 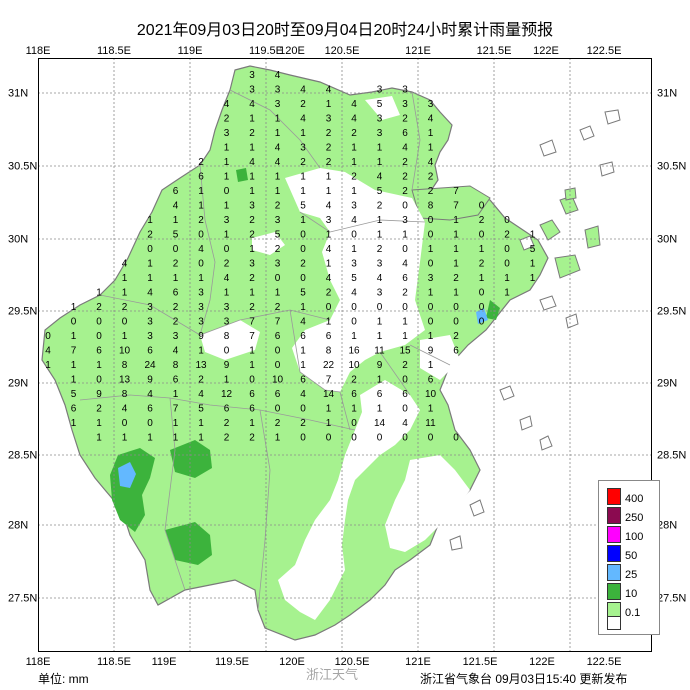 I want to click on lon-label-top: 122.5E, so click(x=604, y=51).